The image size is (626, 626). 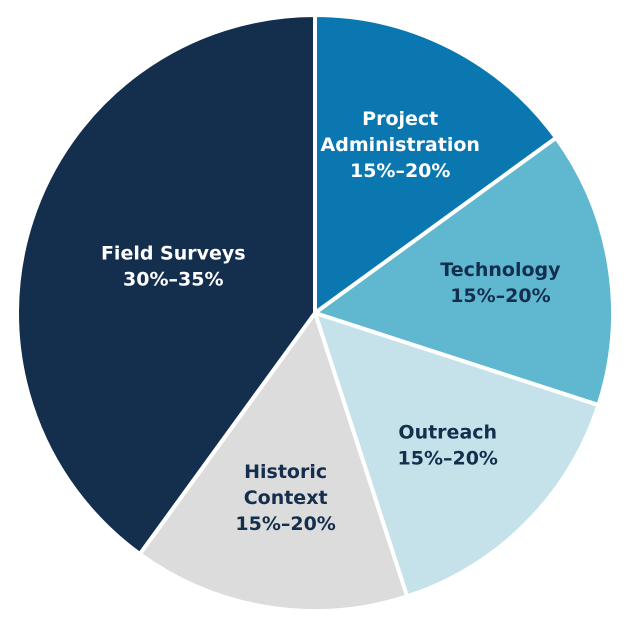 What do you see at coordinates (400, 145) in the screenshot?
I see `slice-label: Administration` at bounding box center [400, 145].